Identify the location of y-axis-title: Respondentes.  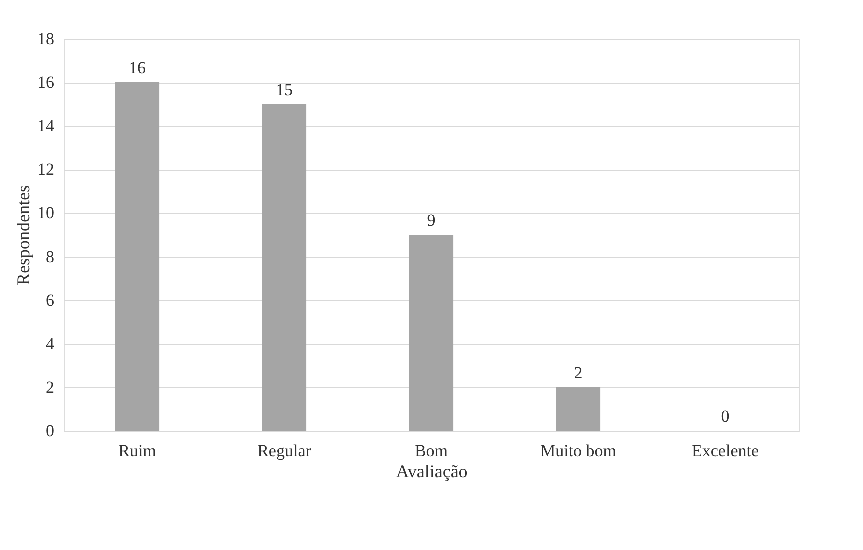
(24, 236).